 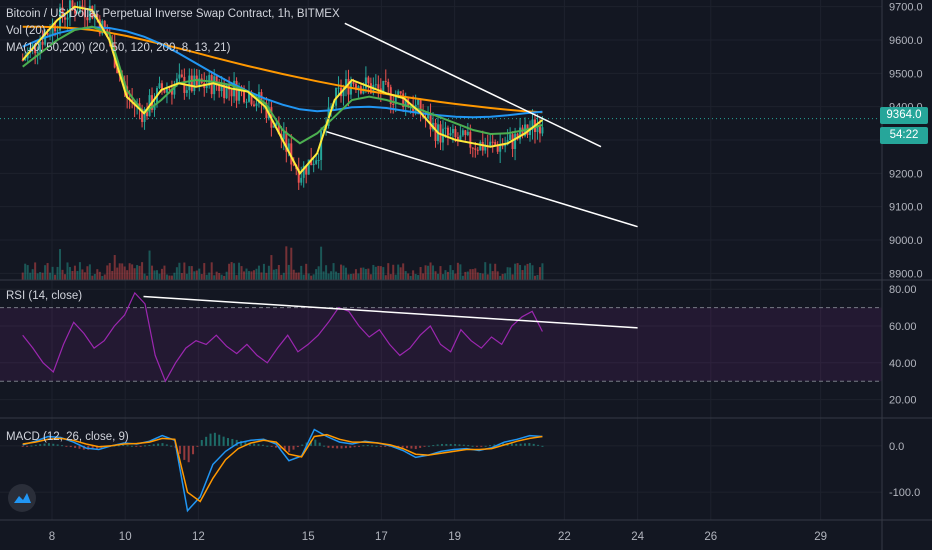 What do you see at coordinates (906, 8) in the screenshot?
I see `y-tick-label: 9700.0` at bounding box center [906, 8].